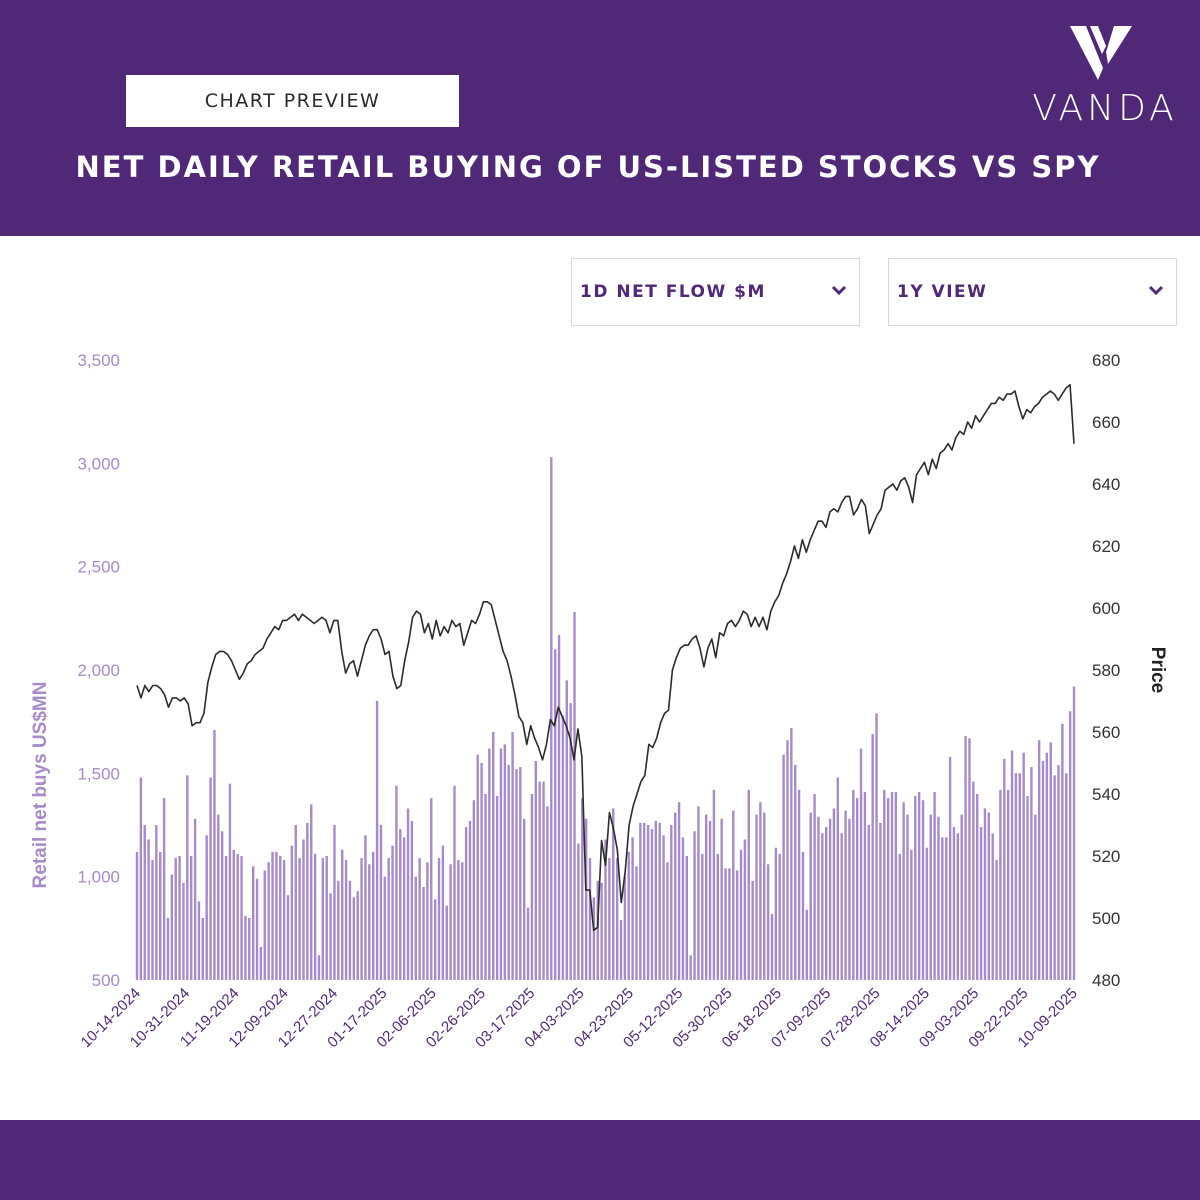 This screenshot has height=1200, width=1200. I want to click on right-tick-label: 580, so click(1106, 670).